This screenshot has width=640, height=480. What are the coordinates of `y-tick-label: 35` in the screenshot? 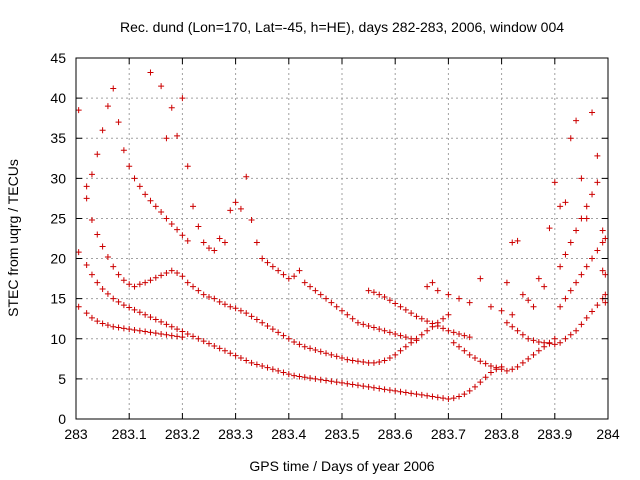 It's located at (58, 138).